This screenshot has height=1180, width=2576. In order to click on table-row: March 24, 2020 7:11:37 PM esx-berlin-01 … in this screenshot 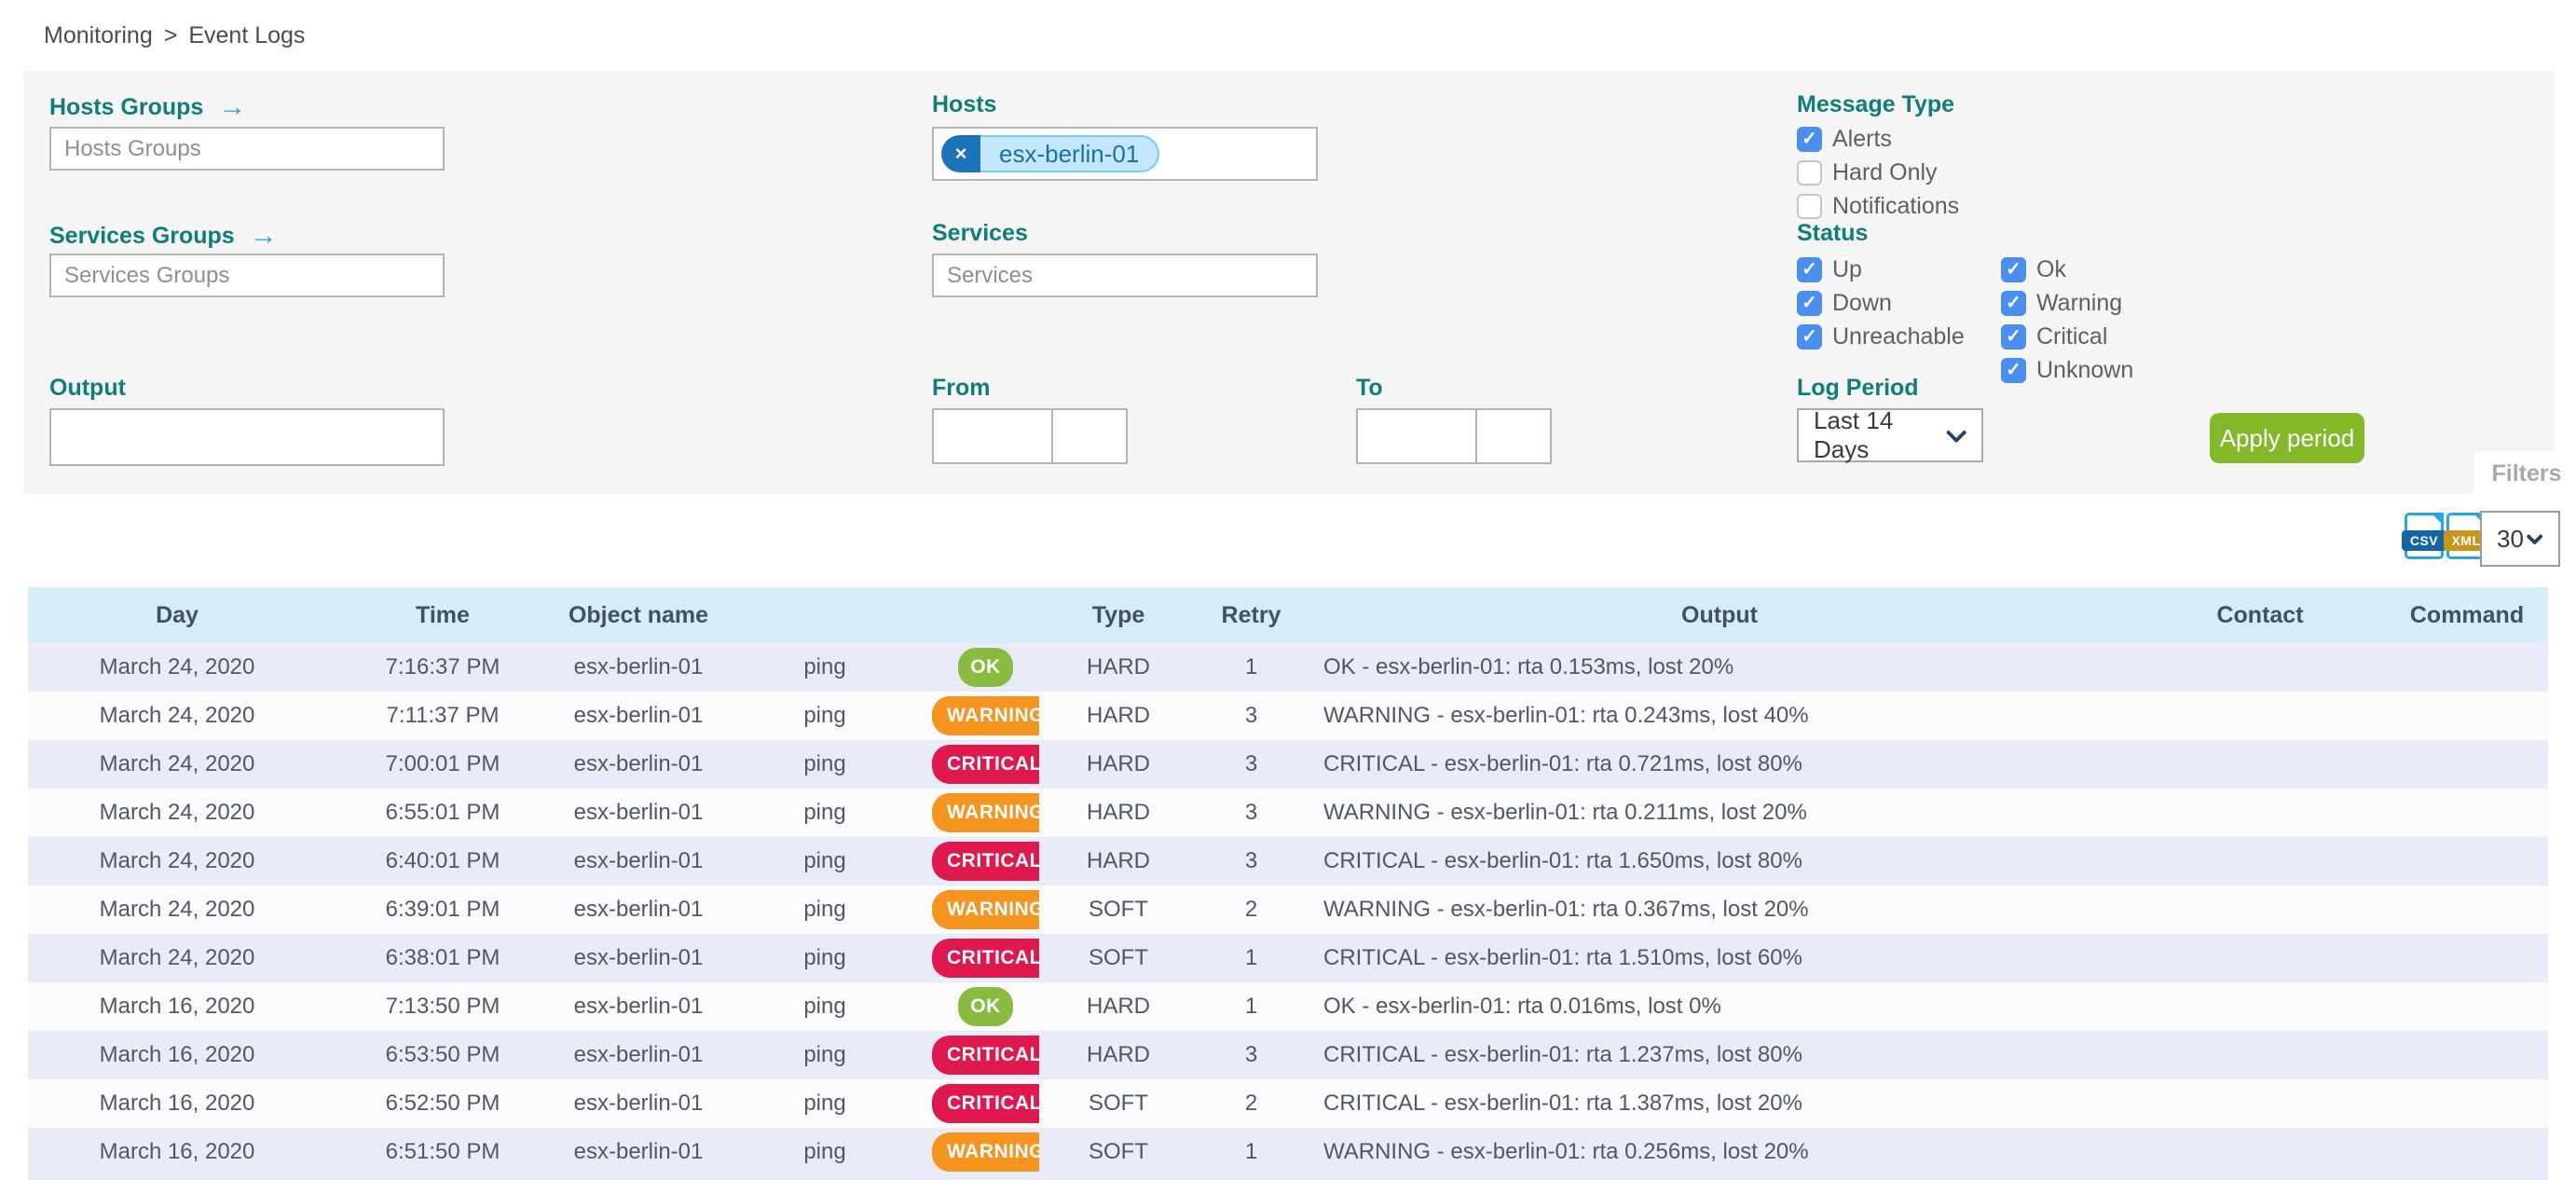, I will do `click(1288, 716)`.